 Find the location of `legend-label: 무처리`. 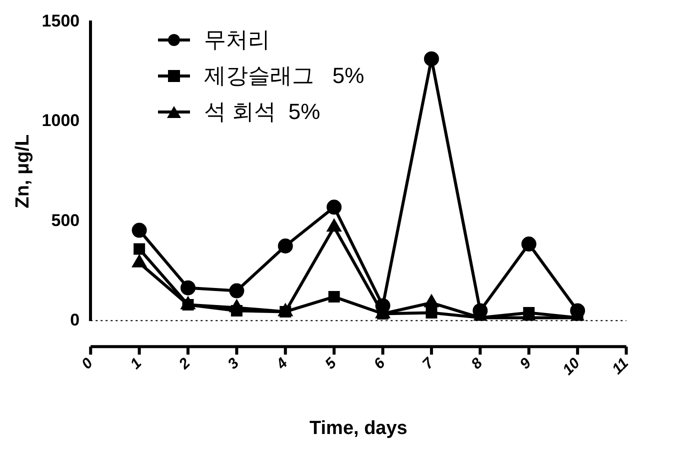

legend-label: 무처리 is located at coordinates (237, 40).